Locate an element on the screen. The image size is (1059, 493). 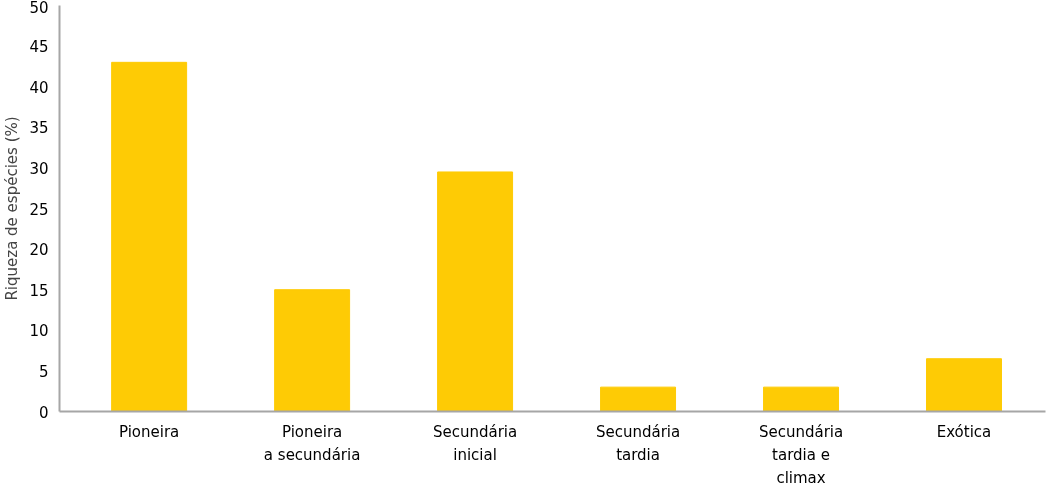
y-tick-label: 45 is located at coordinates (39, 47).